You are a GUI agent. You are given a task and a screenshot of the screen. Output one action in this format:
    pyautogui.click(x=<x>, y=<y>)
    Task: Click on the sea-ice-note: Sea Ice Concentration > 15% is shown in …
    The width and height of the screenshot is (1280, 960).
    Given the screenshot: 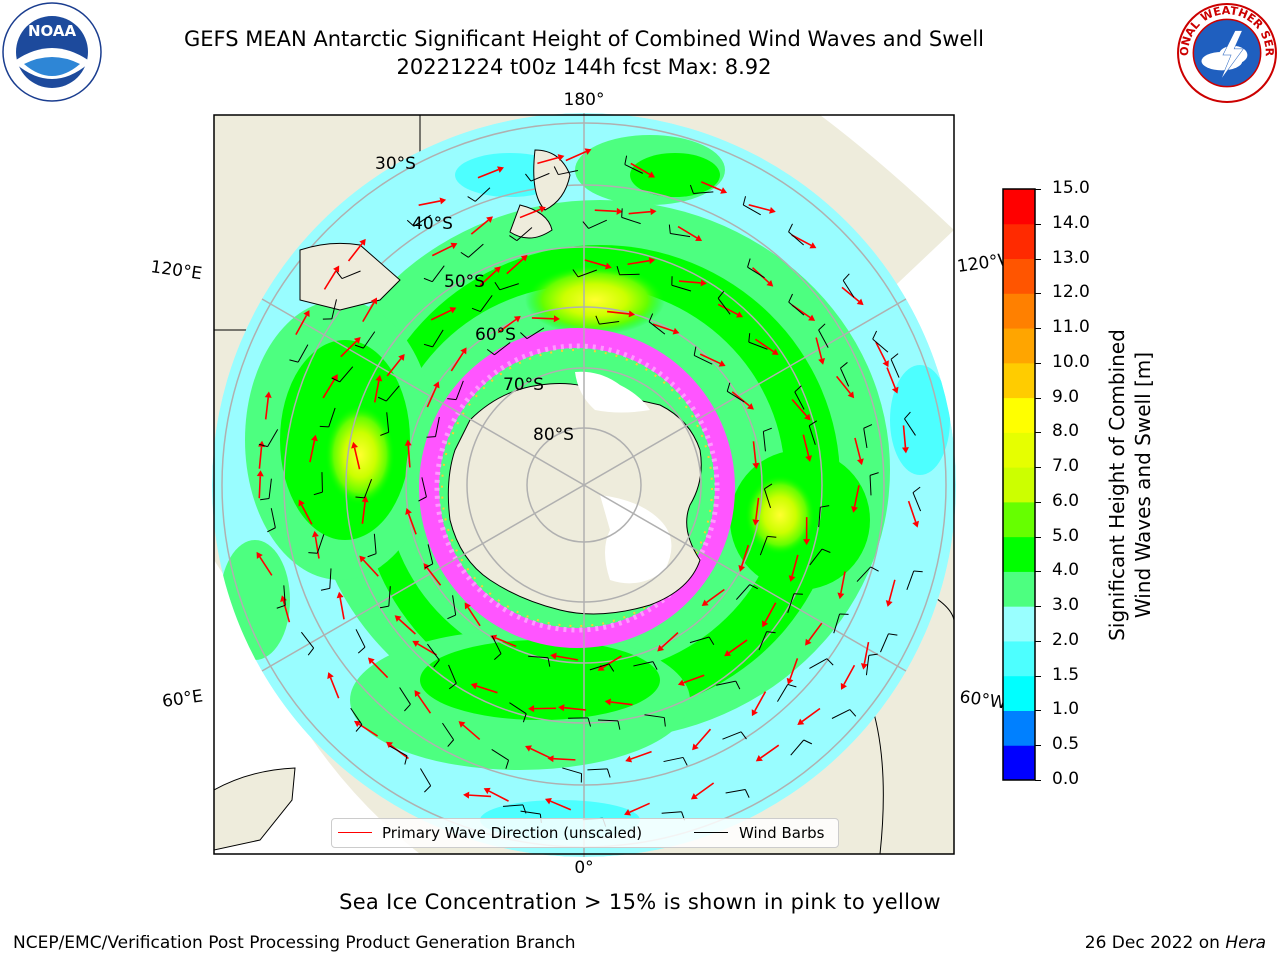 What is the action you would take?
    pyautogui.click(x=640, y=902)
    